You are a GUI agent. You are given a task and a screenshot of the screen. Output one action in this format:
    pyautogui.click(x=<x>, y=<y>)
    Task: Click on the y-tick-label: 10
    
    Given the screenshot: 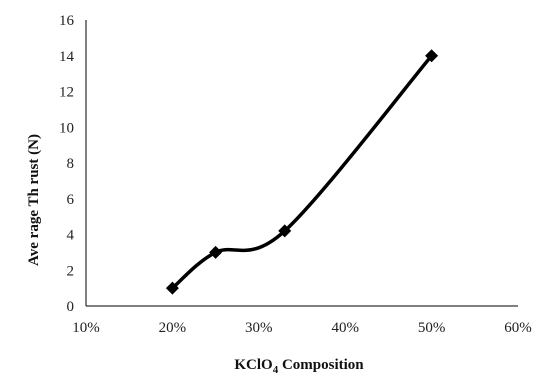 What is the action you would take?
    pyautogui.click(x=66, y=128)
    